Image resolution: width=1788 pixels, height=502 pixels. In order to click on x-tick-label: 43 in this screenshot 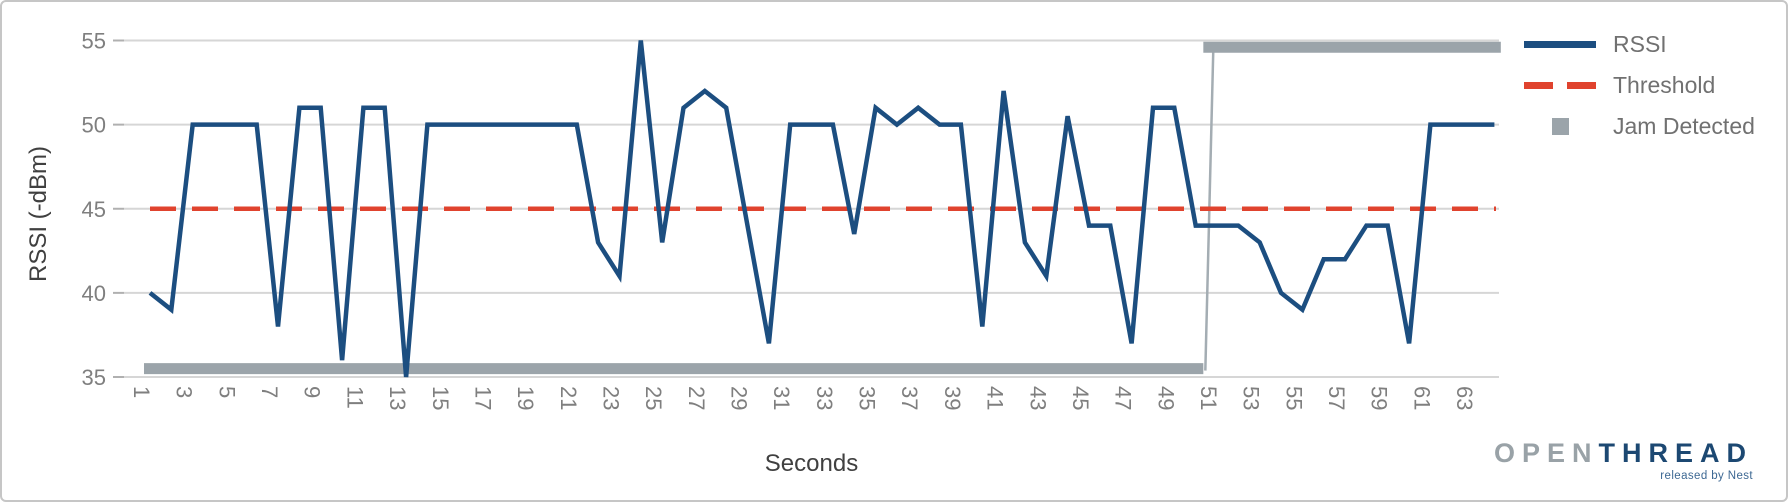, I will do `click(1037, 398)`.